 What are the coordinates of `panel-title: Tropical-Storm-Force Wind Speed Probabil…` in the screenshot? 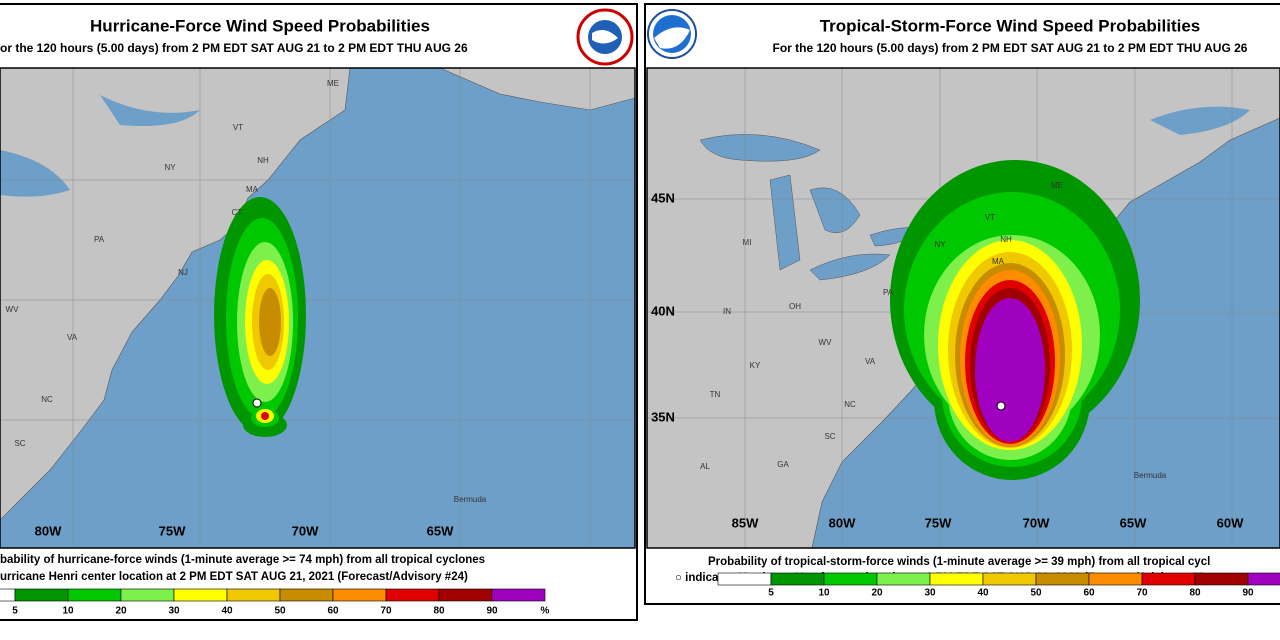 It's located at (1010, 25).